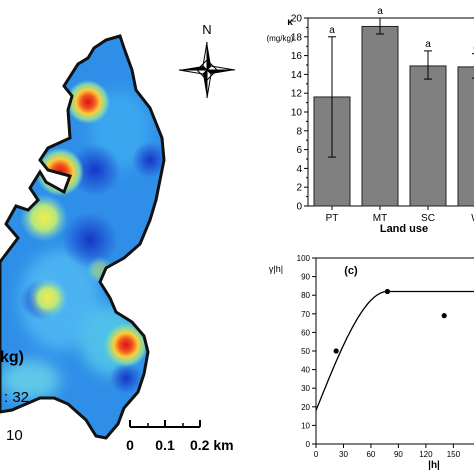  I want to click on var-xlabel: |h|, so click(434, 465).